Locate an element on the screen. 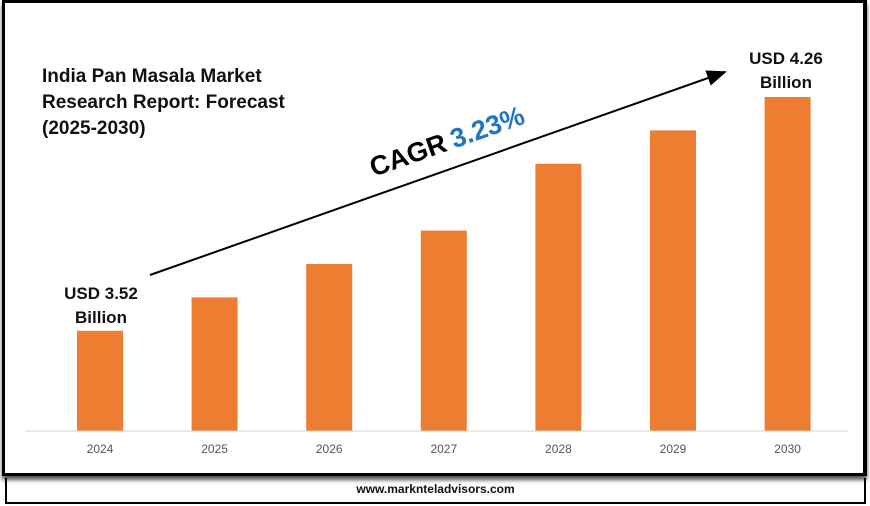 This screenshot has width=870, height=506. title-line-3: (2025-2030) is located at coordinates (94, 128).